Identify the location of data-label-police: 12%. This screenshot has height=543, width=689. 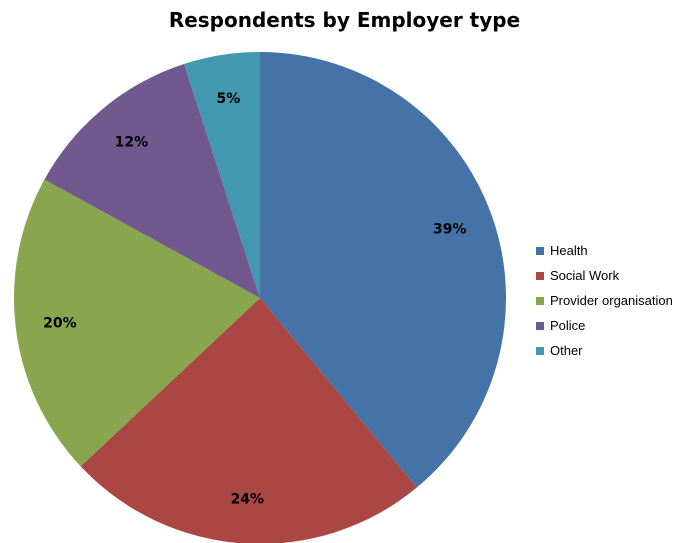
(132, 143).